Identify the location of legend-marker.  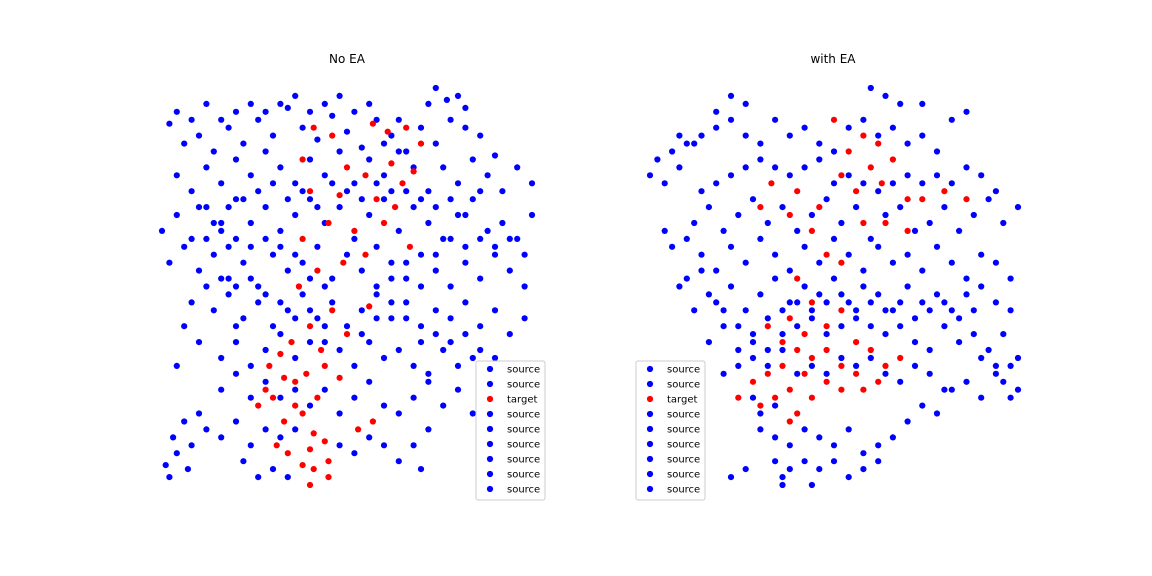
(490, 369).